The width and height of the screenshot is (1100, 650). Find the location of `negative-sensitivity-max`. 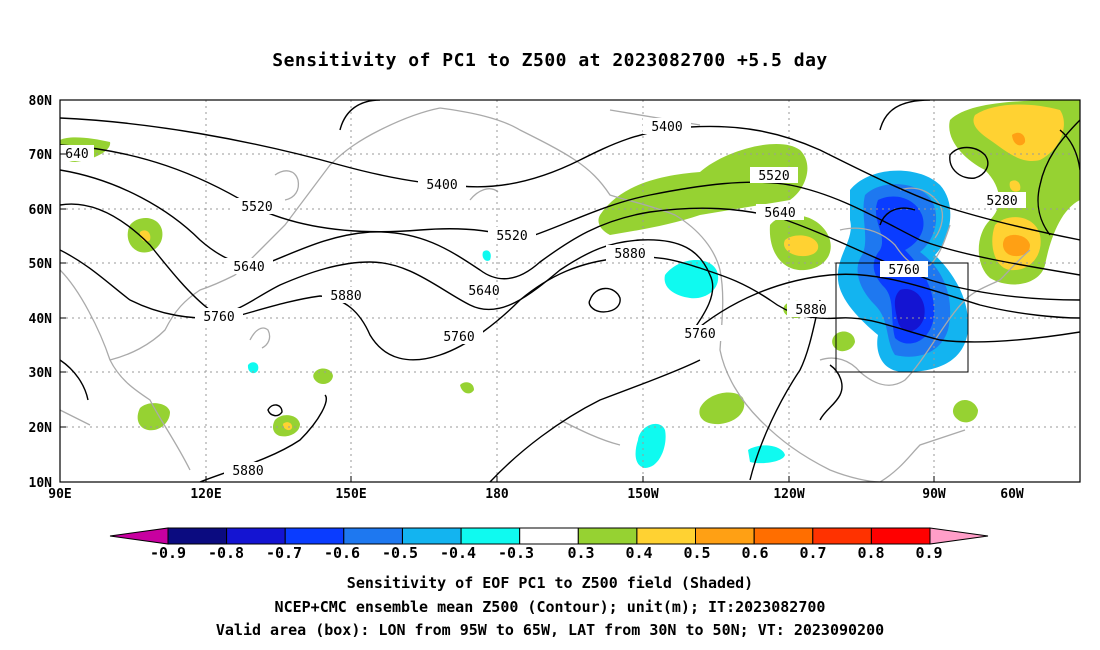

negative-sensitivity-max is located at coordinates (909, 310).